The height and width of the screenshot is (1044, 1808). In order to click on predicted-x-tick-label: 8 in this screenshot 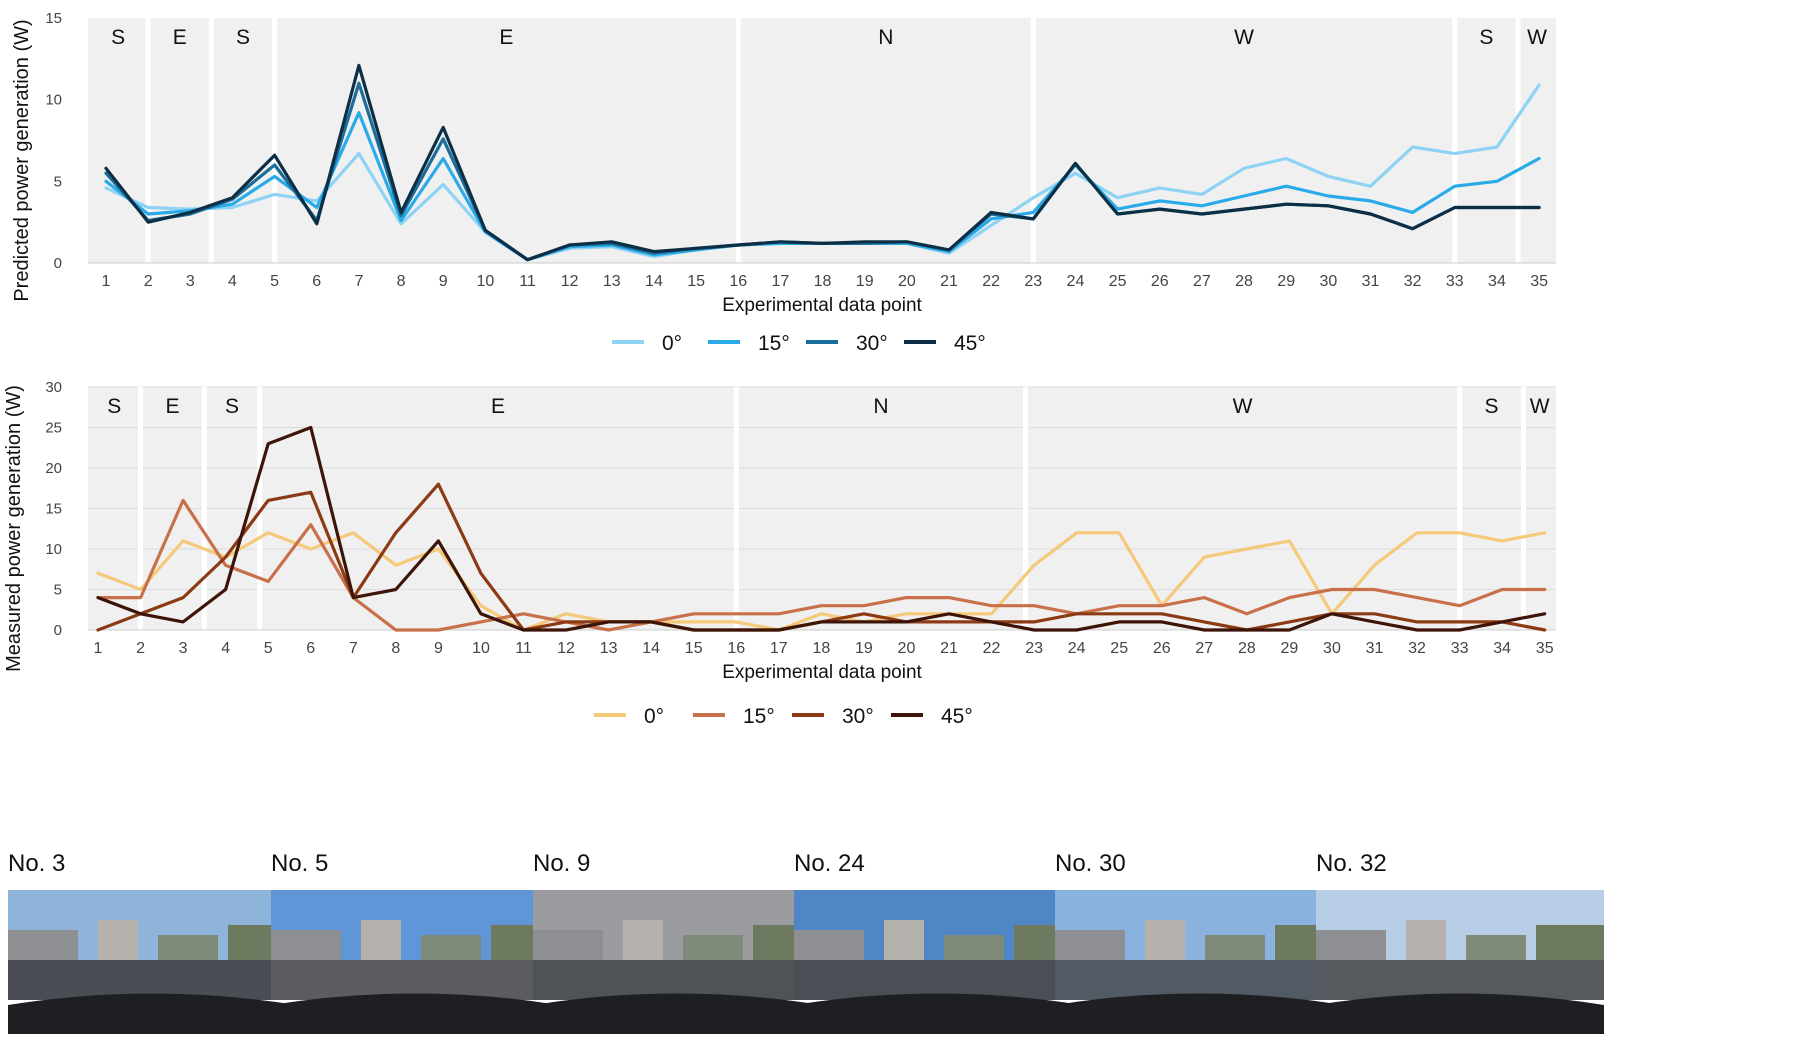, I will do `click(401, 281)`.